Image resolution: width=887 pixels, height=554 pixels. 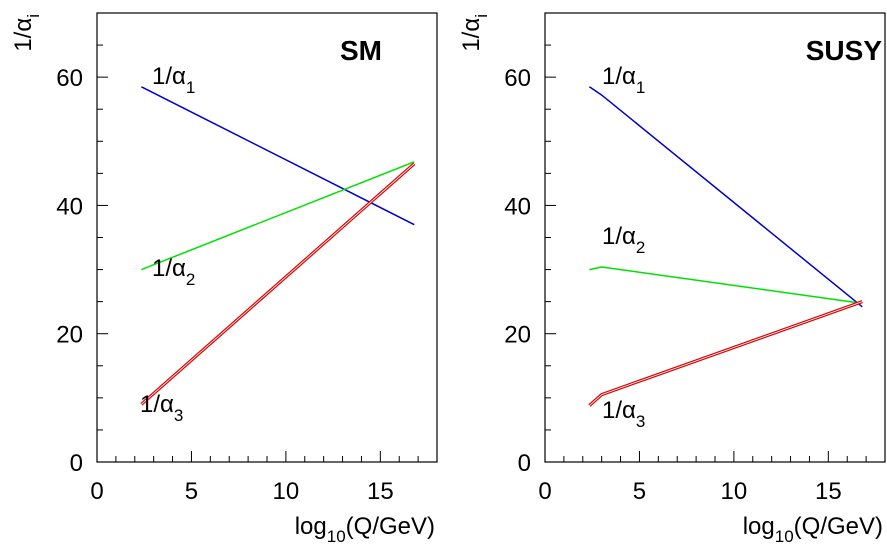 I want to click on series-line-alpha3-band, so click(x=725, y=353).